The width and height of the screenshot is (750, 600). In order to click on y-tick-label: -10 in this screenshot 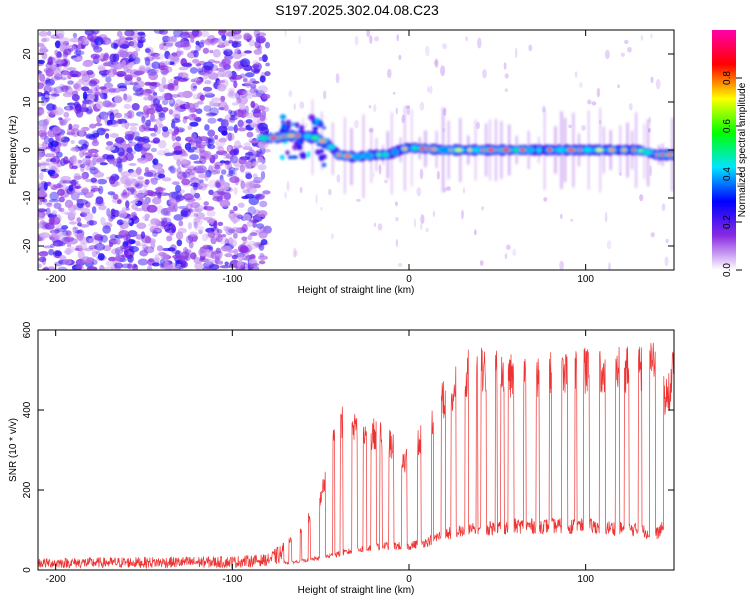, I will do `click(27, 197)`.